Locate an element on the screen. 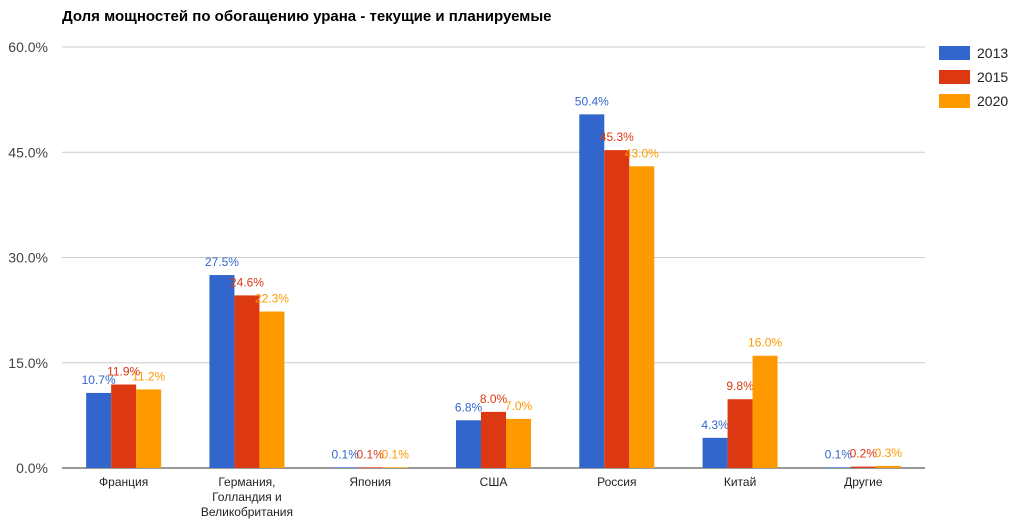 The image size is (1016, 525). x-tick-label: Великобритания is located at coordinates (247, 512).